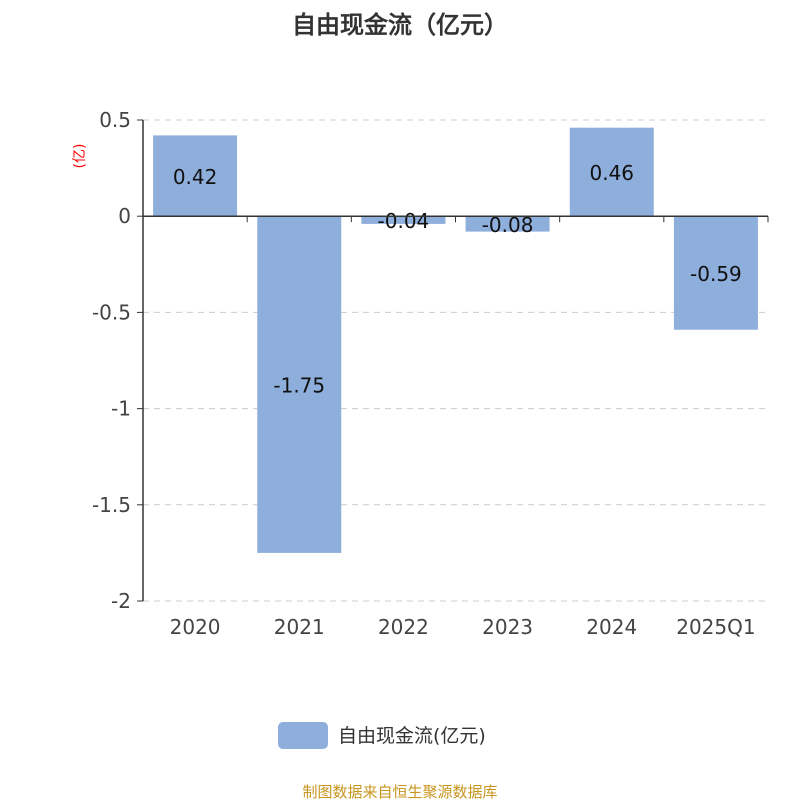 This screenshot has width=800, height=800. Describe the element at coordinates (121, 601) in the screenshot. I see `y-tick-label: -2` at that location.